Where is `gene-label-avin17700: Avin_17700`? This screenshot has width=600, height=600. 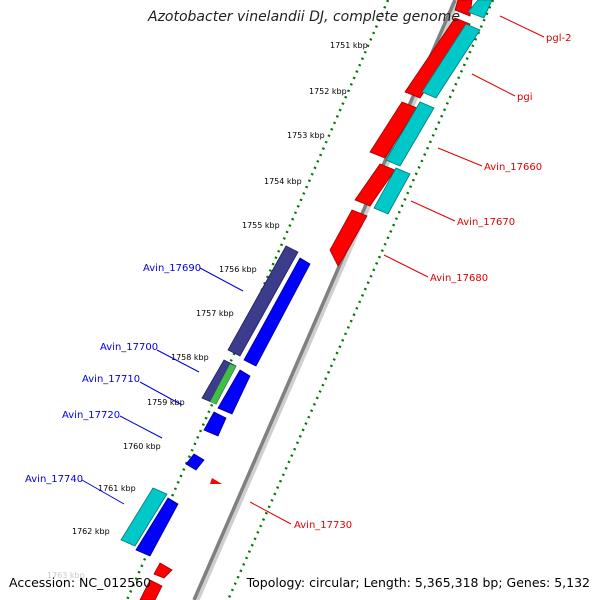 gene-label-avin17700: Avin_17700 is located at coordinates (129, 347).